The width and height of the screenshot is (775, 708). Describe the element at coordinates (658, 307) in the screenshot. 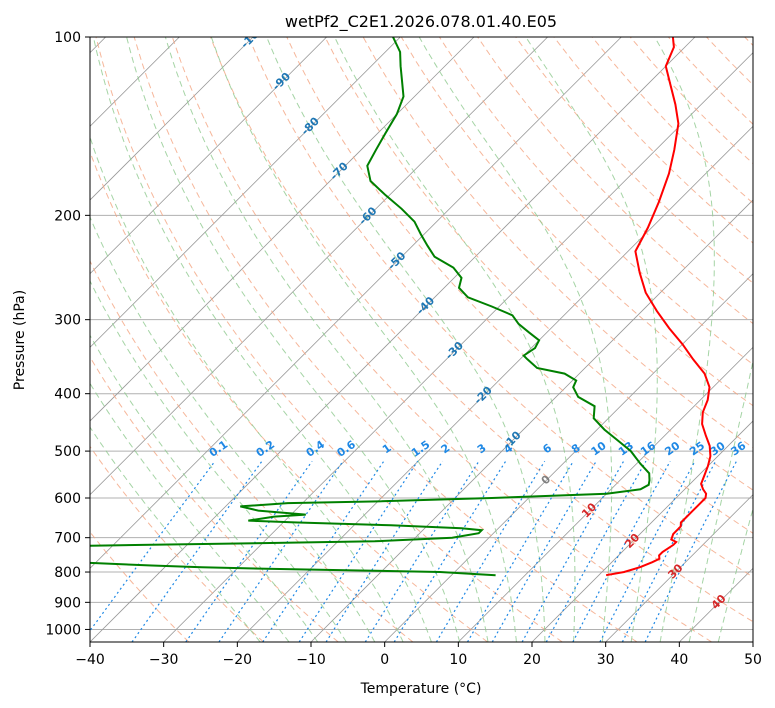

I see `temperature-profile-line` at that location.